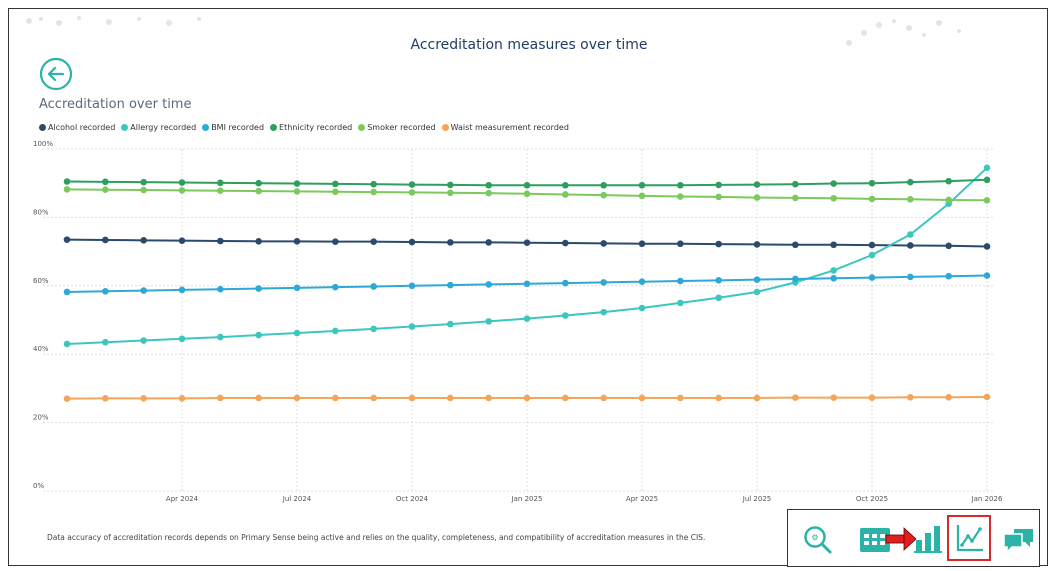 This screenshot has width=1054, height=571. What do you see at coordinates (56, 74) in the screenshot?
I see `back-arrow-icon` at bounding box center [56, 74].